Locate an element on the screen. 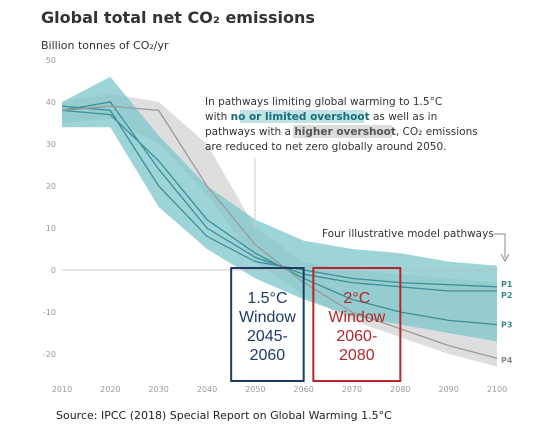  annotation-no-overshoot: no or limited overshoot is located at coordinates (300, 117).